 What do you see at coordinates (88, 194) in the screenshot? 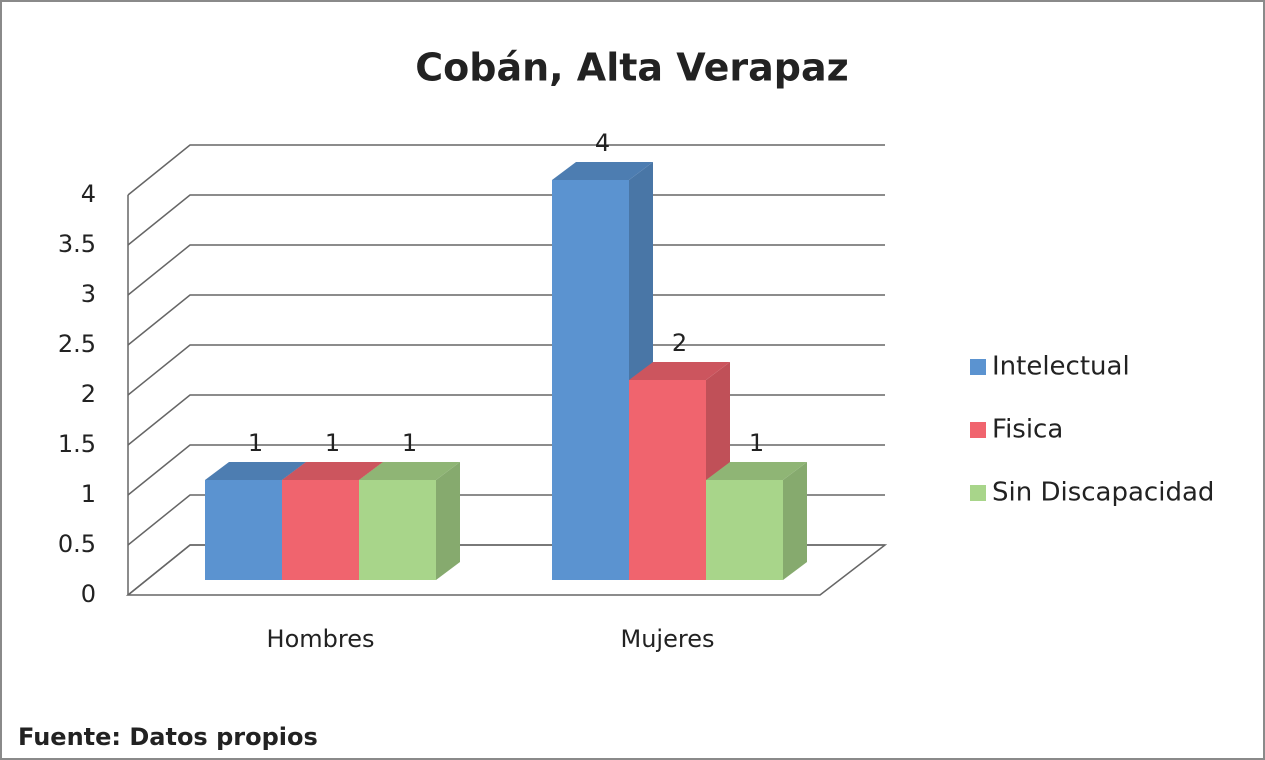
I see `y-tick-label: 4` at bounding box center [88, 194].